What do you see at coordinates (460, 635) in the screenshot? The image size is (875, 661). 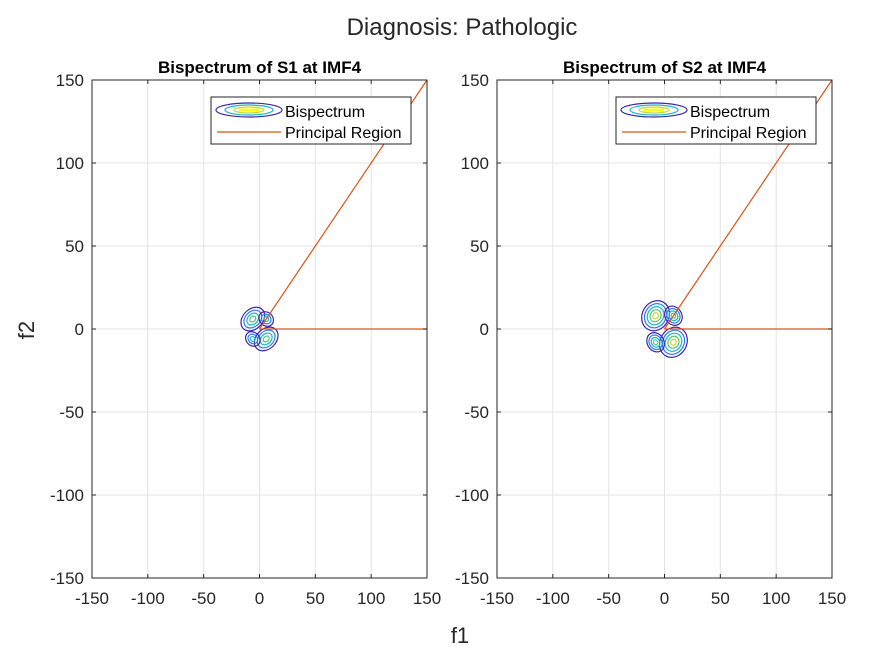 I see `x-axis-label: f1` at bounding box center [460, 635].